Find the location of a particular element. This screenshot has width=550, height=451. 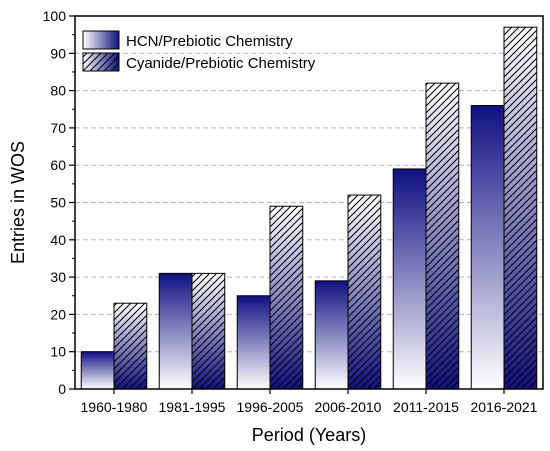

y-tick-label: 90 is located at coordinates (58, 53).